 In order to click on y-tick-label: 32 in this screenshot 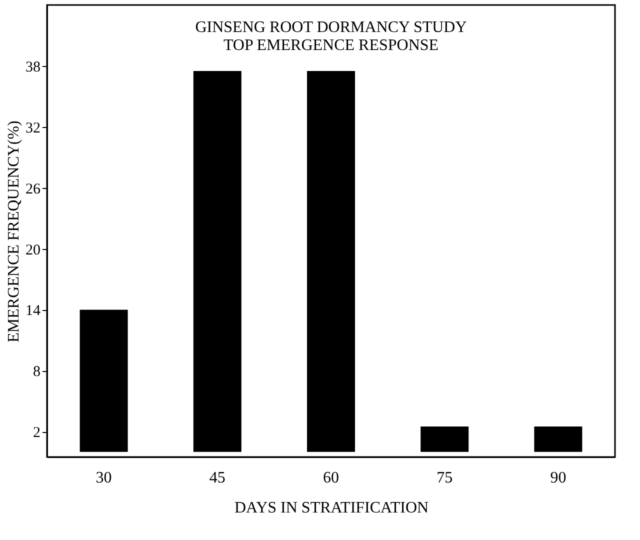, I will do `click(33, 128)`.